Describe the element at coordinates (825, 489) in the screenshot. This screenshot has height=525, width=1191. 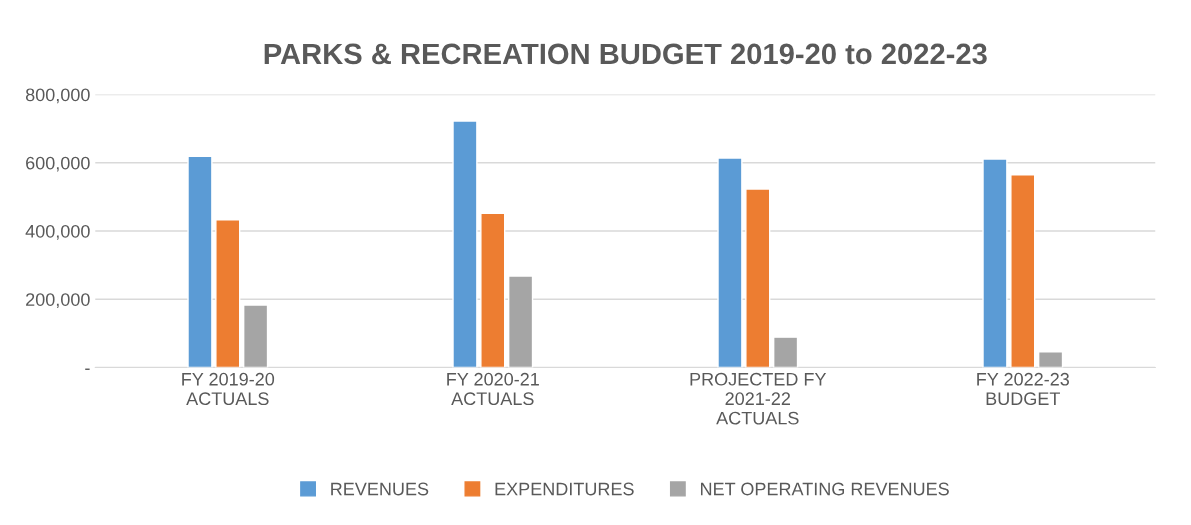
I see `legend-label: NET OPERATING REVENUES` at that location.